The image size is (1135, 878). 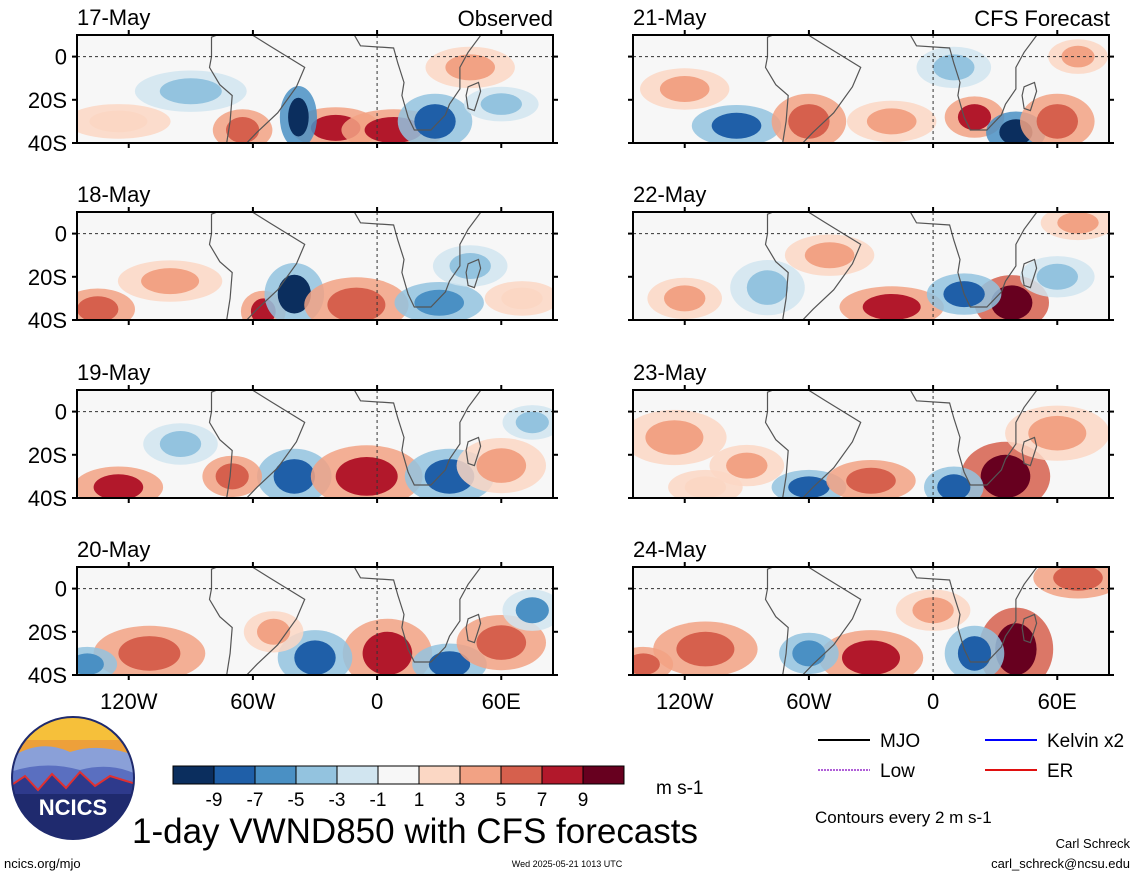 What do you see at coordinates (669, 549) in the screenshot?
I see `panel-date: 24-May` at bounding box center [669, 549].